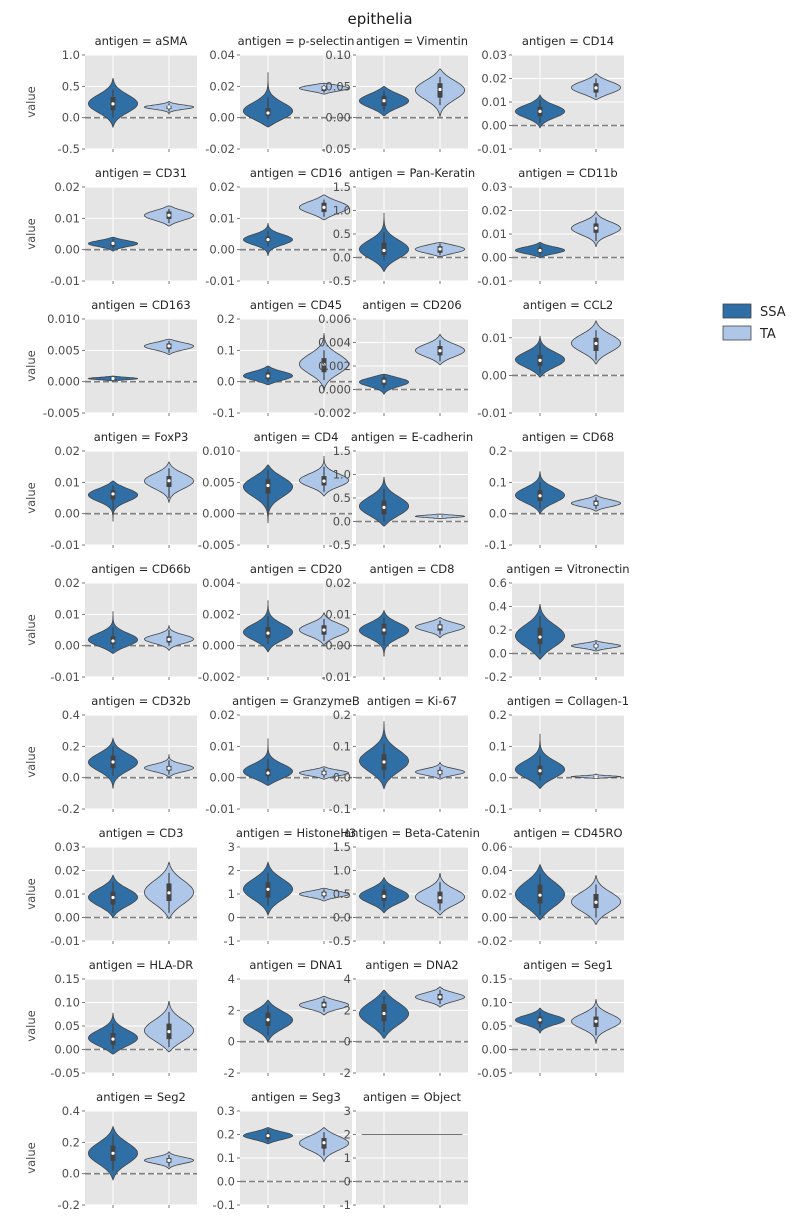 The height and width of the screenshot is (1222, 803). Describe the element at coordinates (278, 227) in the screenshot. I see `panel-cd16: -0.01 0.00 0.01 0.02 antigen = CD16` at that location.